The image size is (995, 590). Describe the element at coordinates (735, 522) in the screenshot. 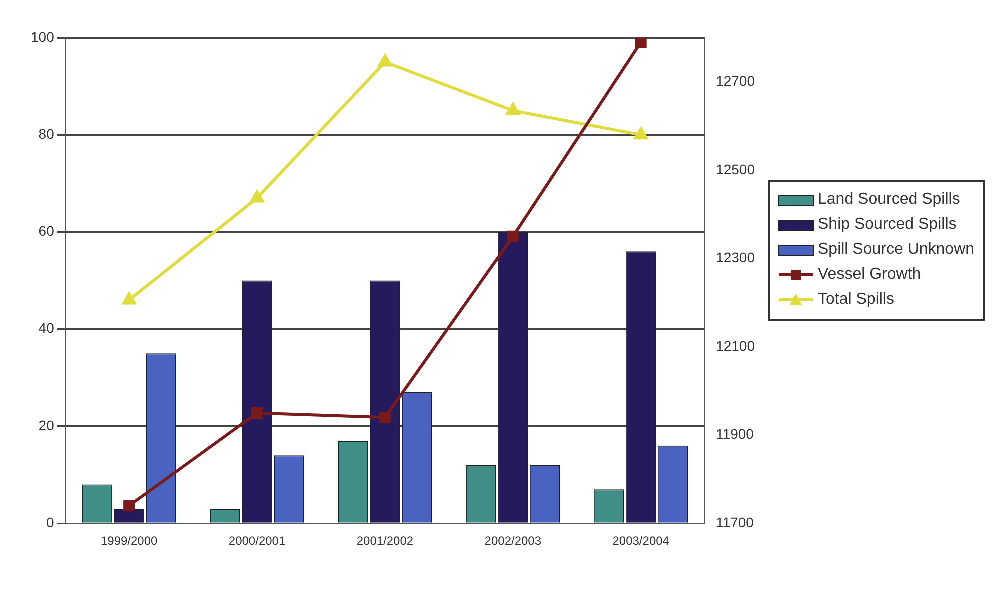

I see `y2-tick-label: 11700` at that location.